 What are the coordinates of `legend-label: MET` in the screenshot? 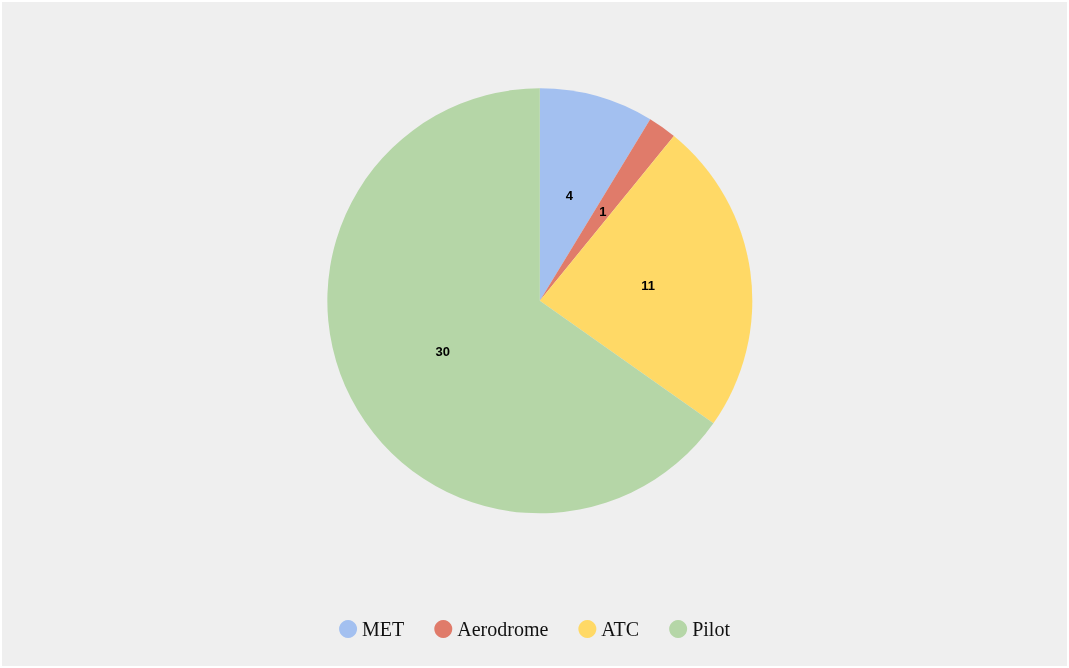 It's located at (383, 629).